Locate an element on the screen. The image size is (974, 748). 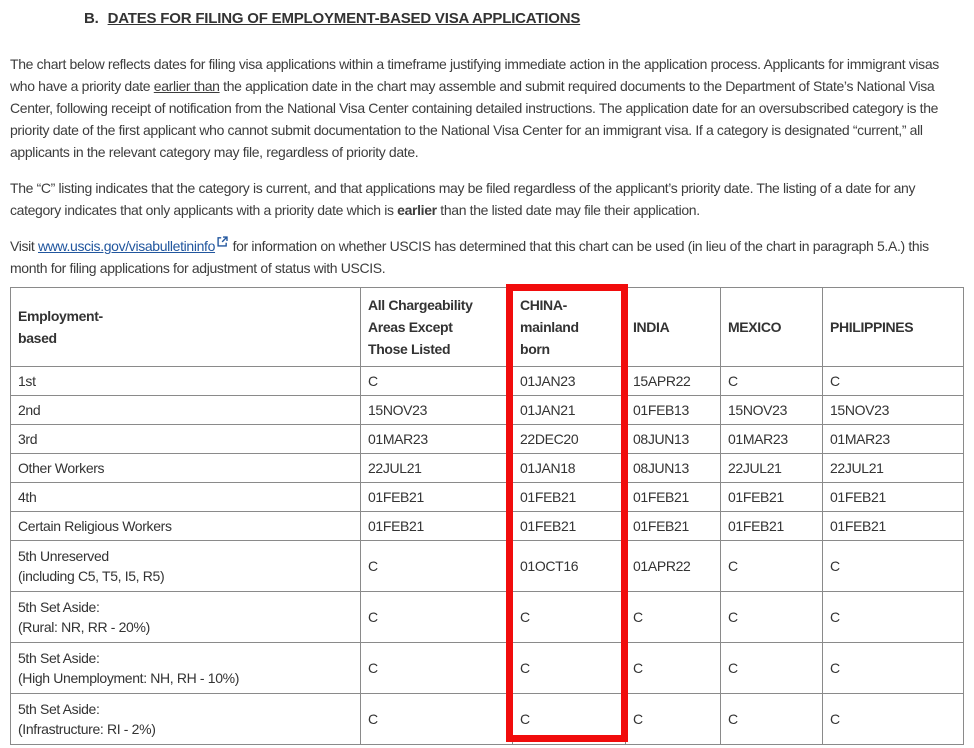
date-cell: 01JAN21 is located at coordinates (569, 410).